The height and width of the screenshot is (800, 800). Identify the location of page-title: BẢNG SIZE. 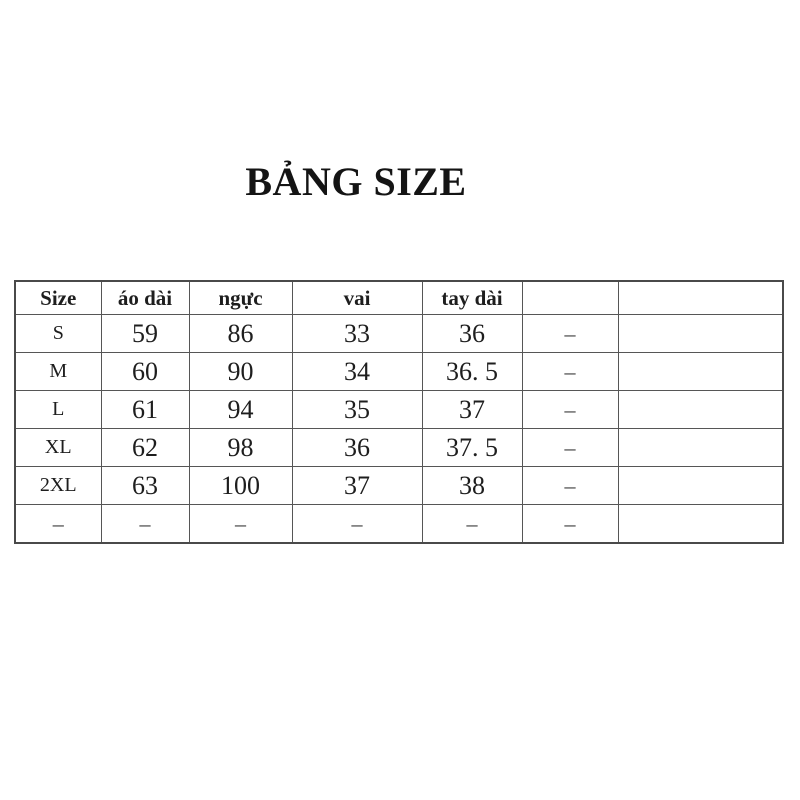
(356, 181).